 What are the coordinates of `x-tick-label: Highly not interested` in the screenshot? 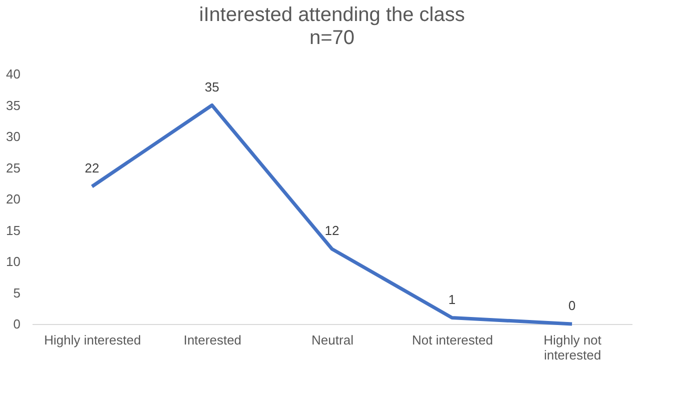 It's located at (573, 347).